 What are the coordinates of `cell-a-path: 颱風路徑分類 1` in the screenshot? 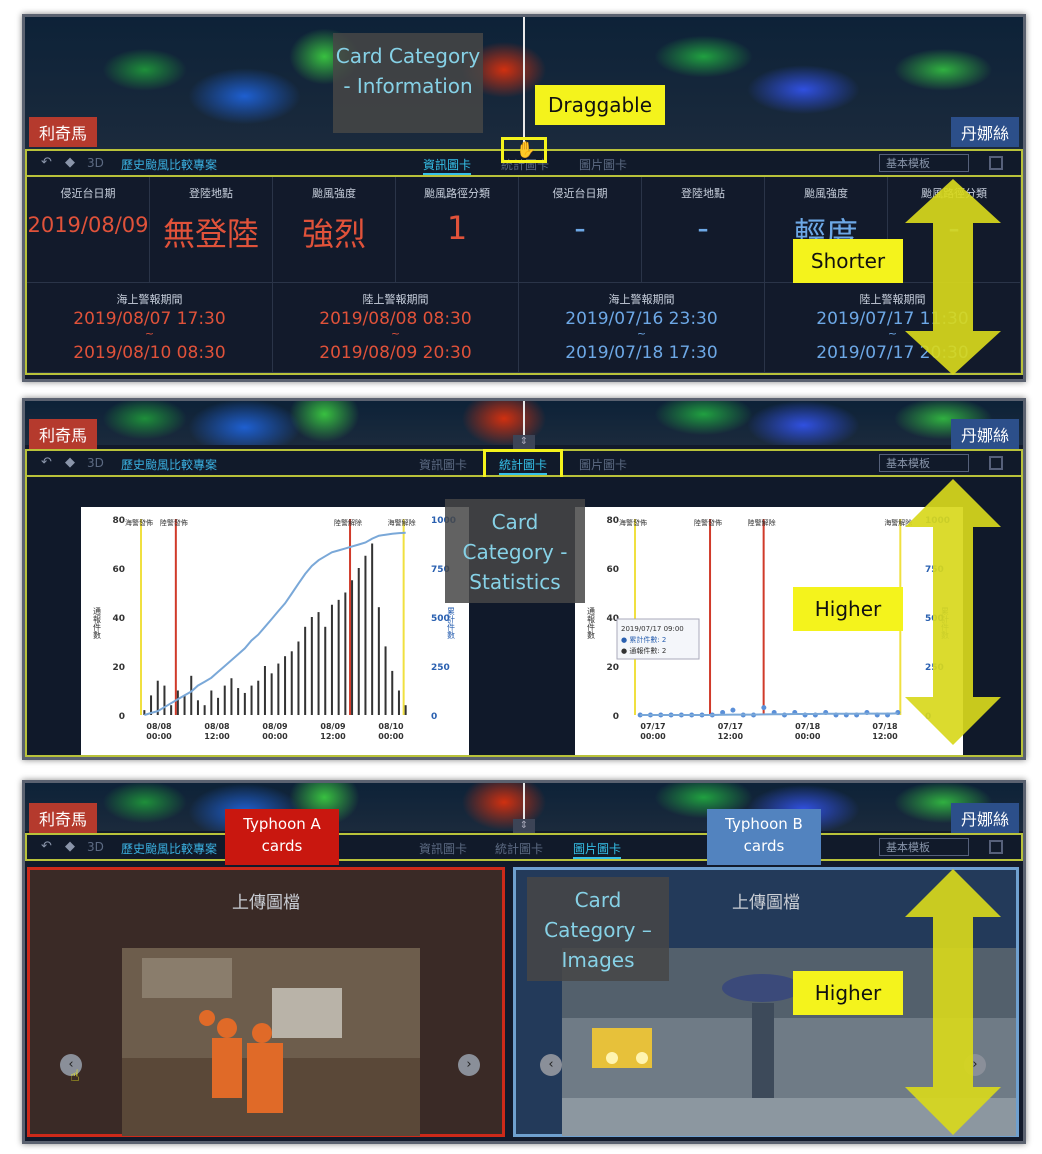 It's located at (457, 230).